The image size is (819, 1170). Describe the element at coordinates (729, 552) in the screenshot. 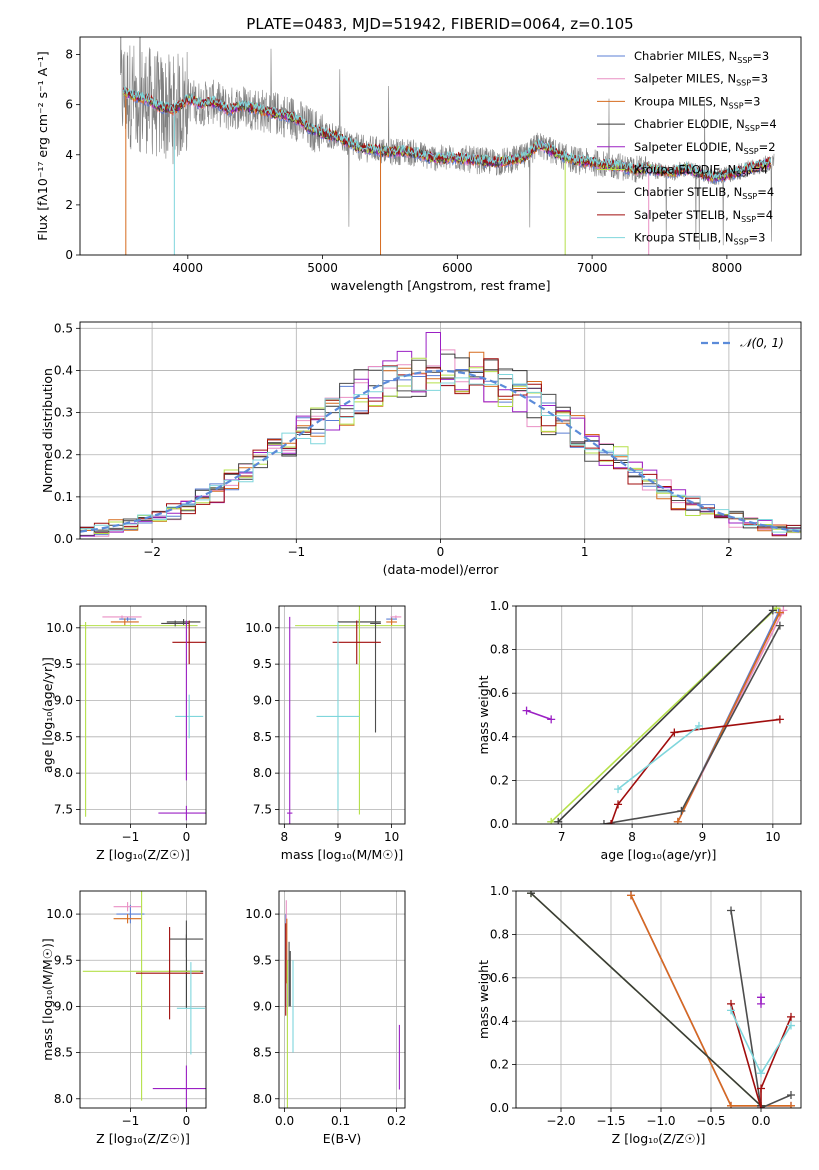

I see `x-tick-label: 2` at that location.